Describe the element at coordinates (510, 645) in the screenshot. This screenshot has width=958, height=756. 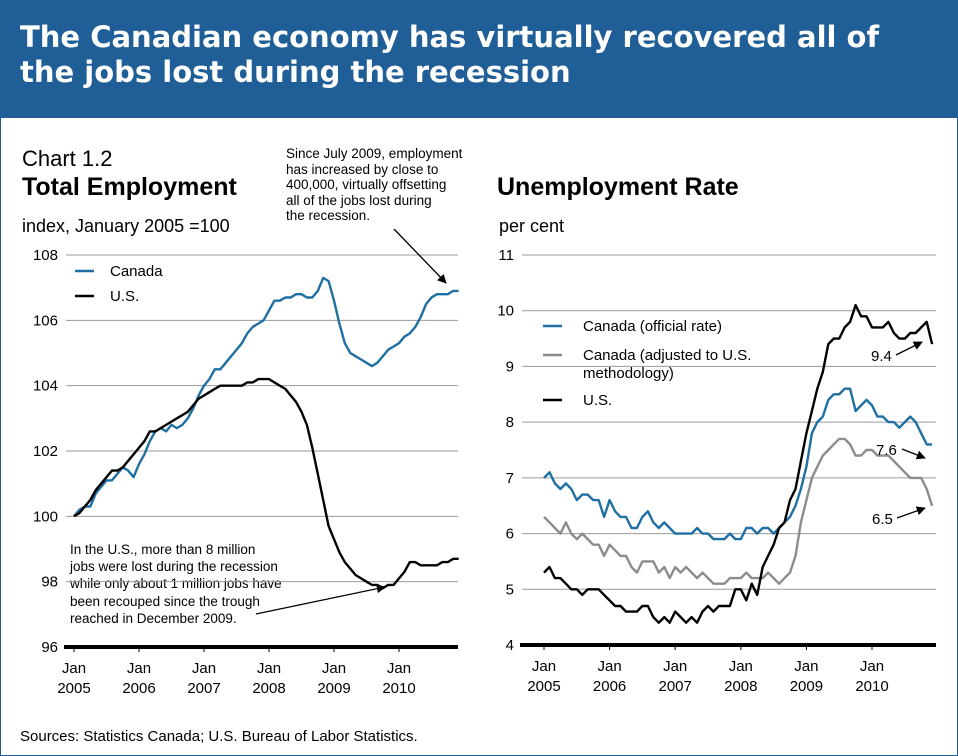
I see `unemployment-y-tick-label: 4` at that location.